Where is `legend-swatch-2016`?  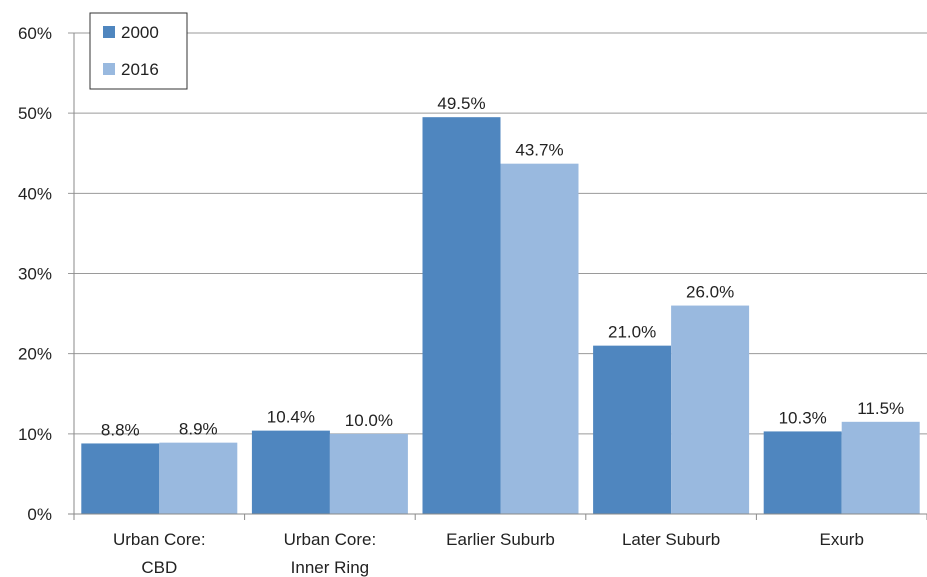 legend-swatch-2016 is located at coordinates (109, 69).